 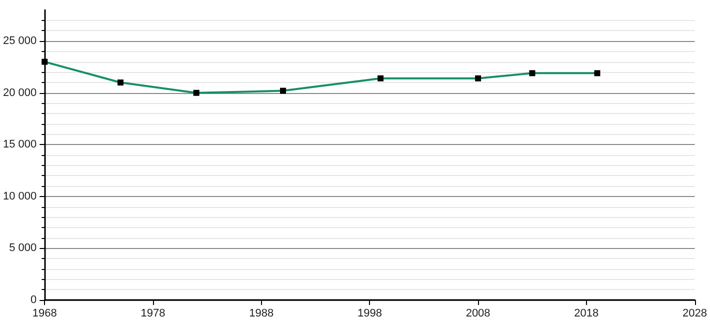 I want to click on x-tick-label: 2018, so click(x=586, y=314).